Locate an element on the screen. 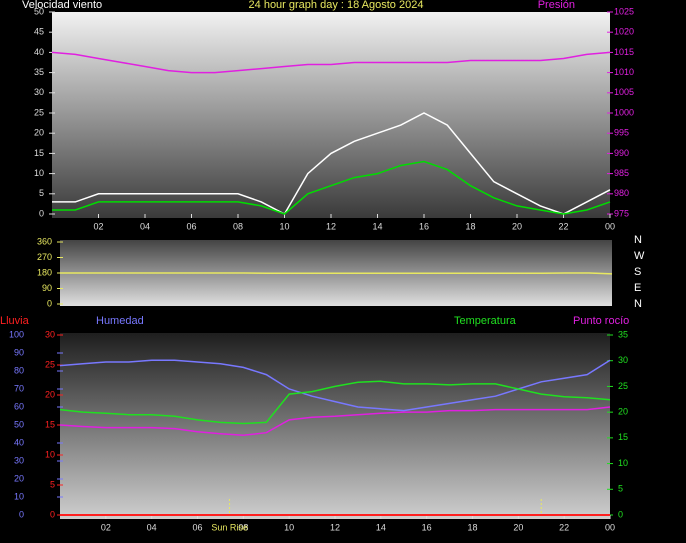  y2-tick-label: 5 is located at coordinates (620, 489).